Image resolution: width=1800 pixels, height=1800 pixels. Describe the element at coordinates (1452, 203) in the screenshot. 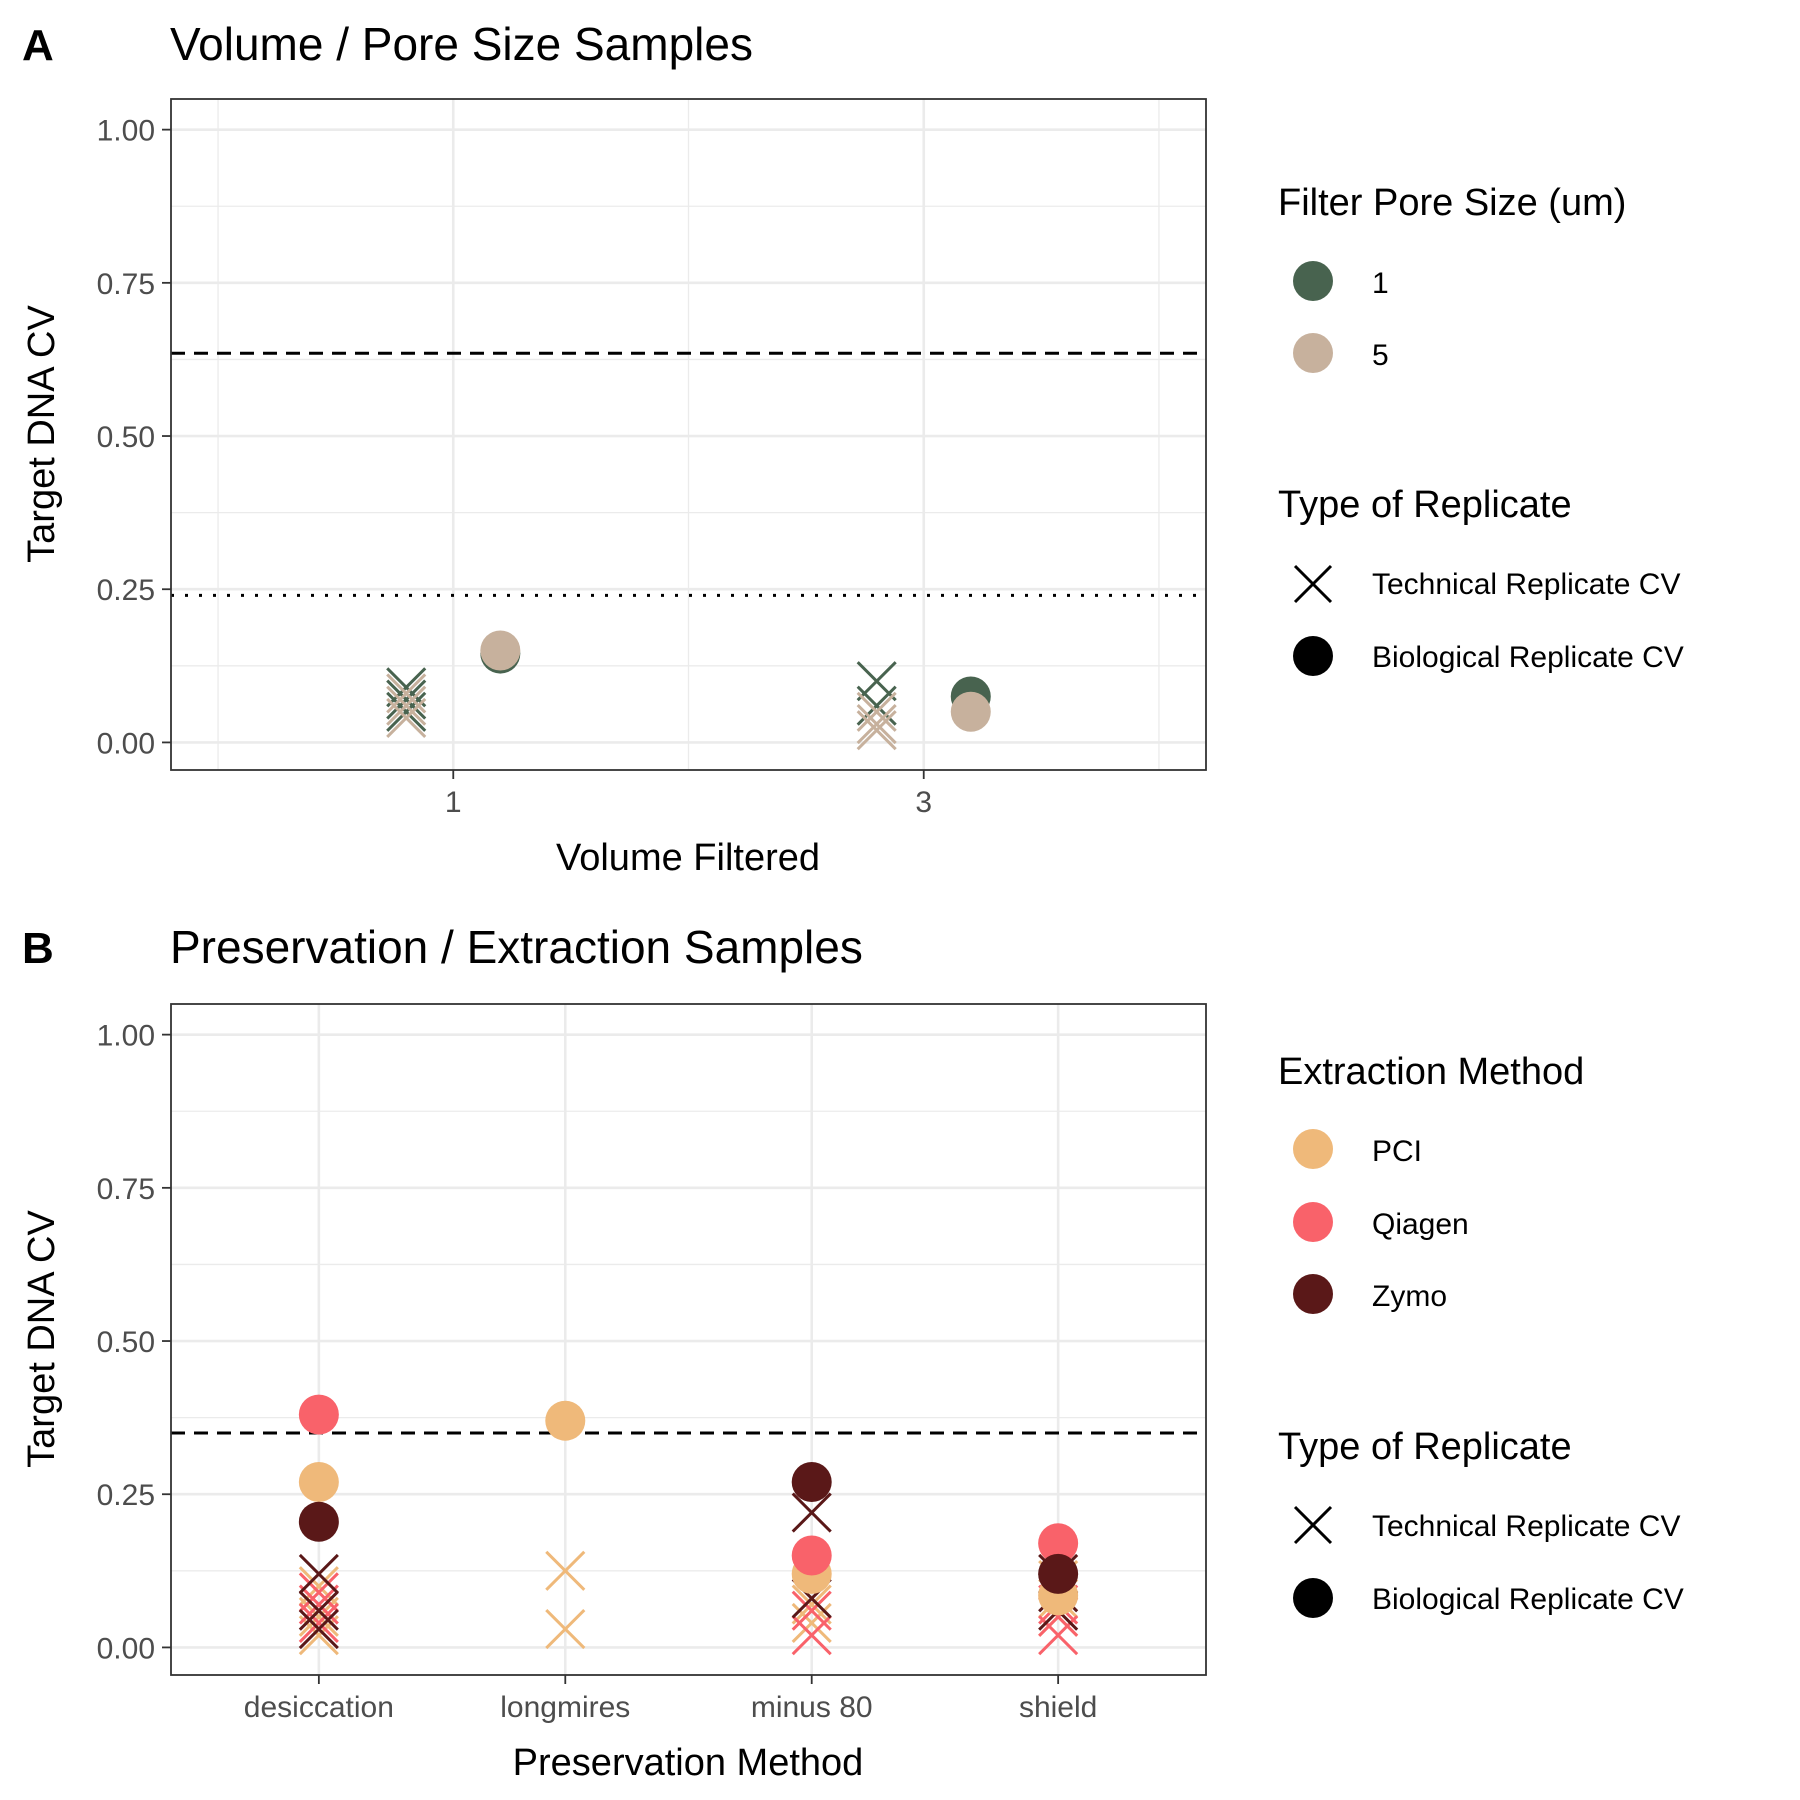

I see `panel-a-legend-color-title: Filter Pore Size (um)` at that location.